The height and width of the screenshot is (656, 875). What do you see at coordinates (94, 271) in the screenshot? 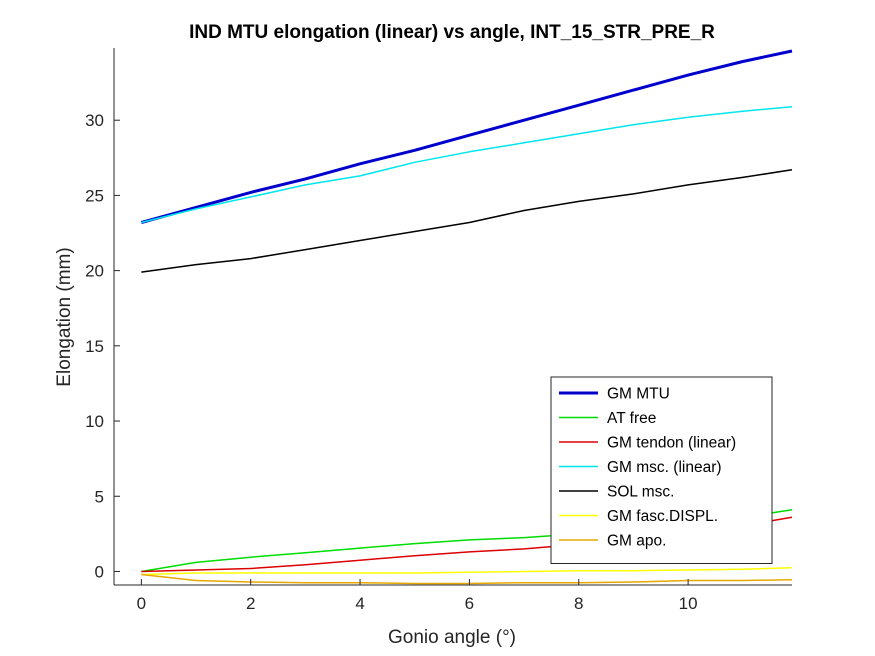
I see `y-tick-label: 20` at bounding box center [94, 271].